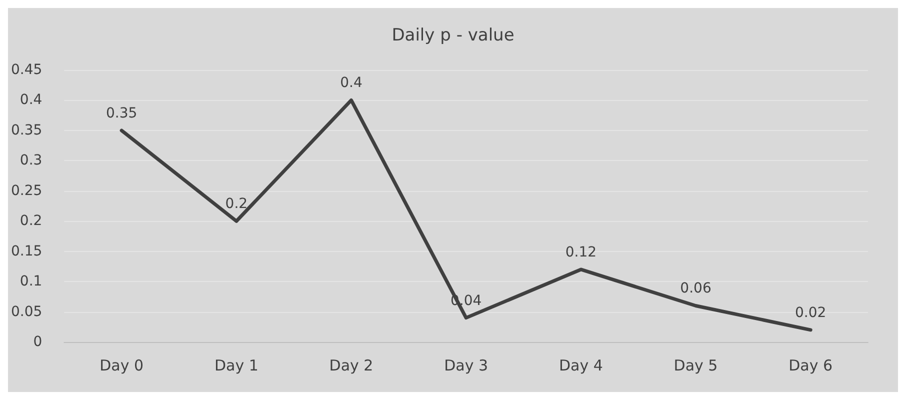  What do you see at coordinates (122, 365) in the screenshot?
I see `x-tick-label: Day 0` at bounding box center [122, 365].